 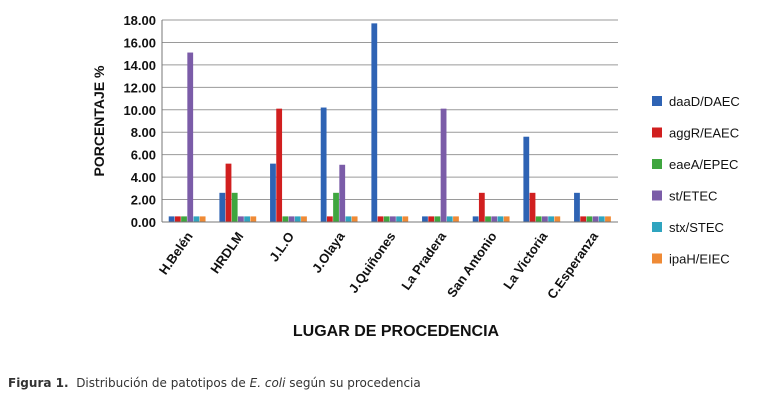 I want to click on legend-label: stx/STEC, so click(x=696, y=227).